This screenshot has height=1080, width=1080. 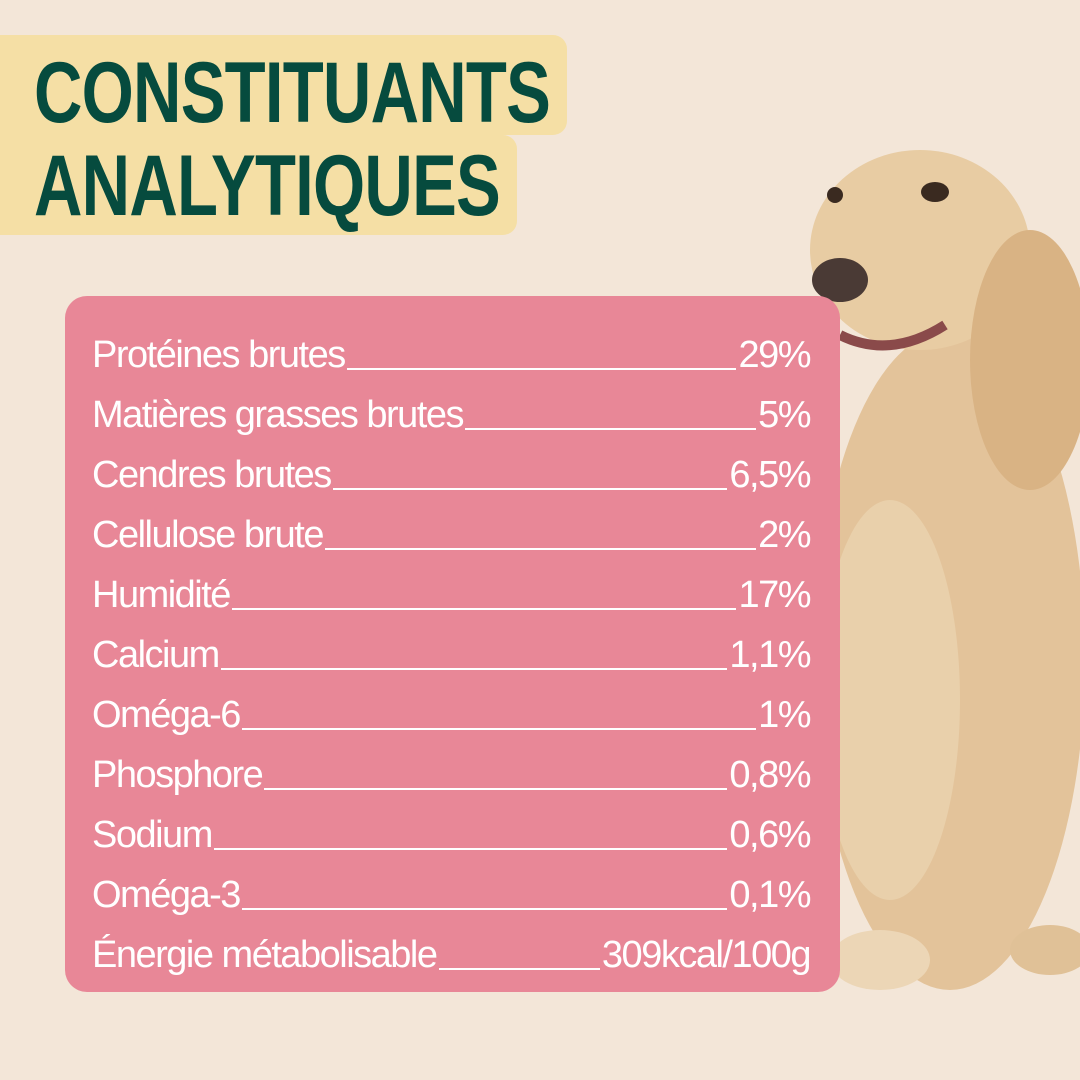 What do you see at coordinates (161, 595) in the screenshot?
I see `row-label: Humidité` at bounding box center [161, 595].